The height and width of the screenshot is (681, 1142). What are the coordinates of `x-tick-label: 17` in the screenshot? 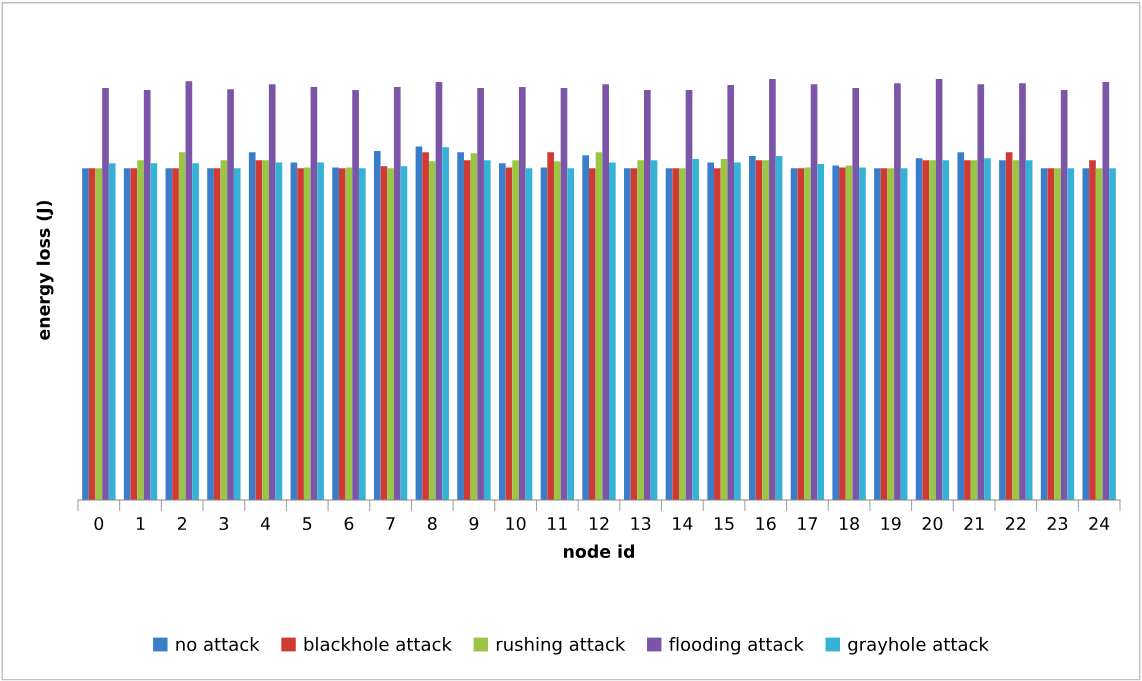 It's located at (807, 523).